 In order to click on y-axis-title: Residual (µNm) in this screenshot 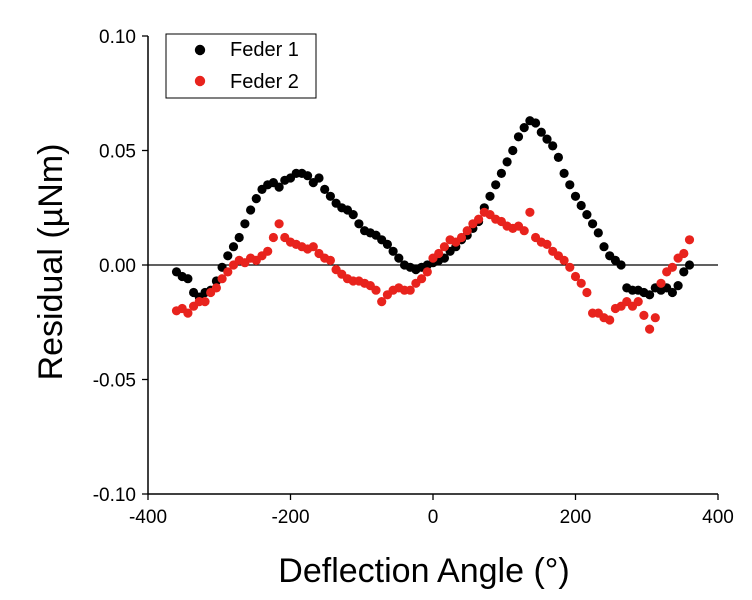, I will do `click(51, 262)`.